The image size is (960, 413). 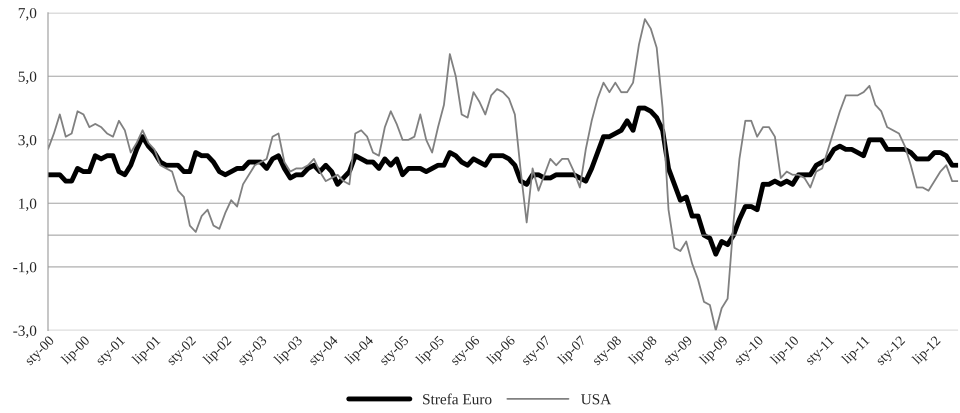 What do you see at coordinates (27, 77) in the screenshot?
I see `y-tick-label: 5,0` at bounding box center [27, 77].